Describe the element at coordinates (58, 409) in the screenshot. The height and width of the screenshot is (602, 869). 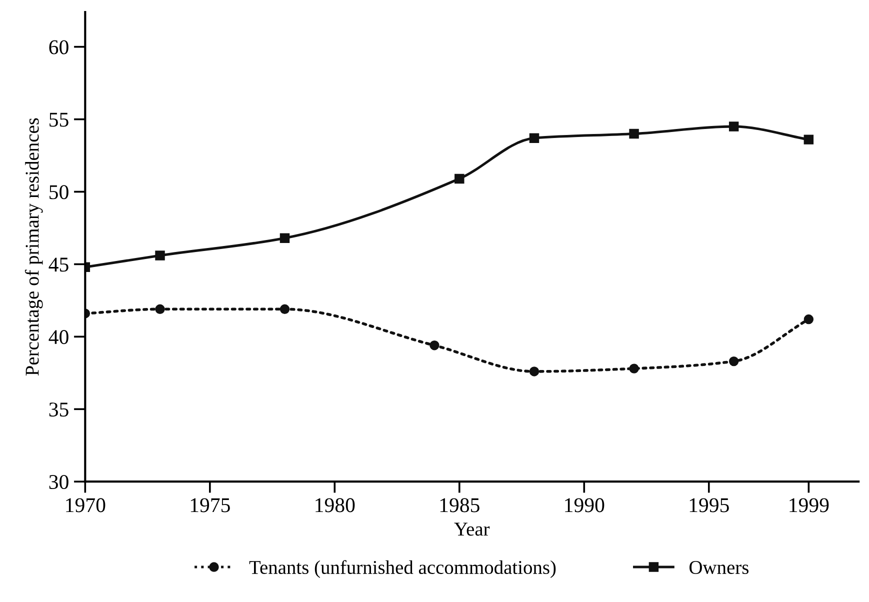
I see `y-tick-label: 35` at that location.